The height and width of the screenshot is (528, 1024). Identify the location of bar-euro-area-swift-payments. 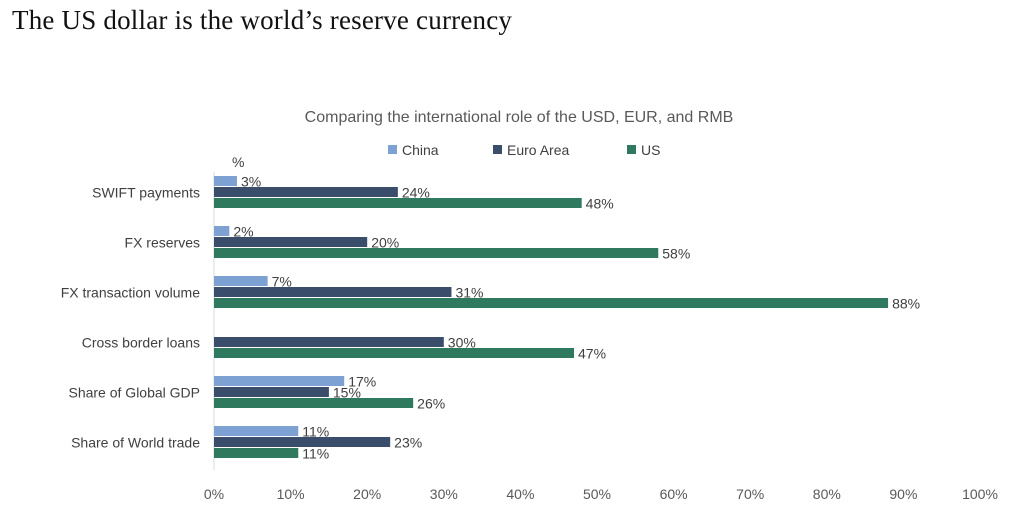
(306, 192).